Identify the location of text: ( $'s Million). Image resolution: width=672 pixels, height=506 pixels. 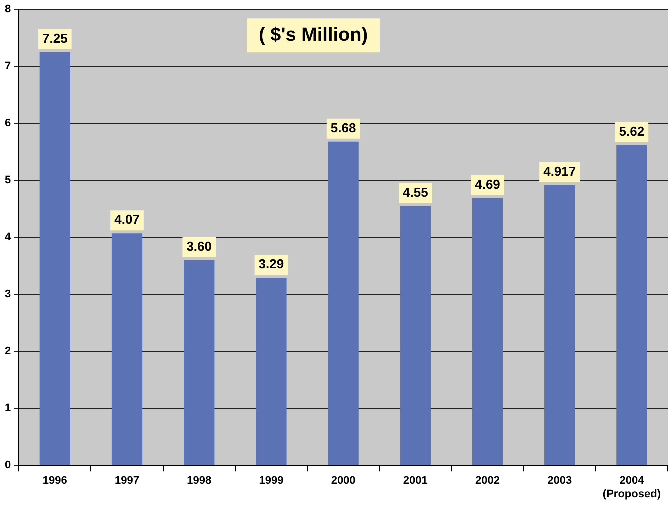
(313, 35).